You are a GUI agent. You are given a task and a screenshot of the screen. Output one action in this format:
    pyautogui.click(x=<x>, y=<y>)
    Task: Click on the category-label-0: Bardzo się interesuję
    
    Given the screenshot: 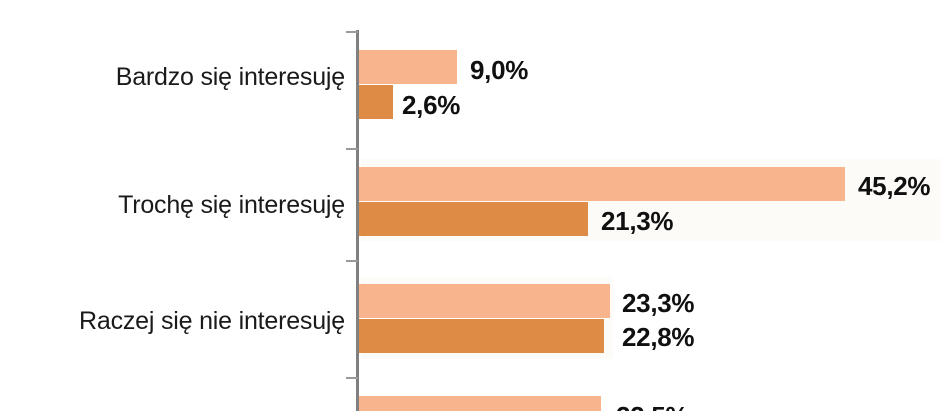 What is the action you would take?
    pyautogui.click(x=230, y=77)
    